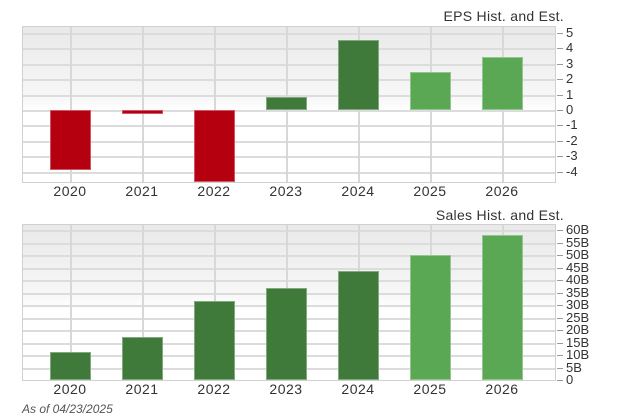 This screenshot has width=620, height=417. What do you see at coordinates (570, 63) in the screenshot?
I see `y-tick-label: 3` at bounding box center [570, 63].